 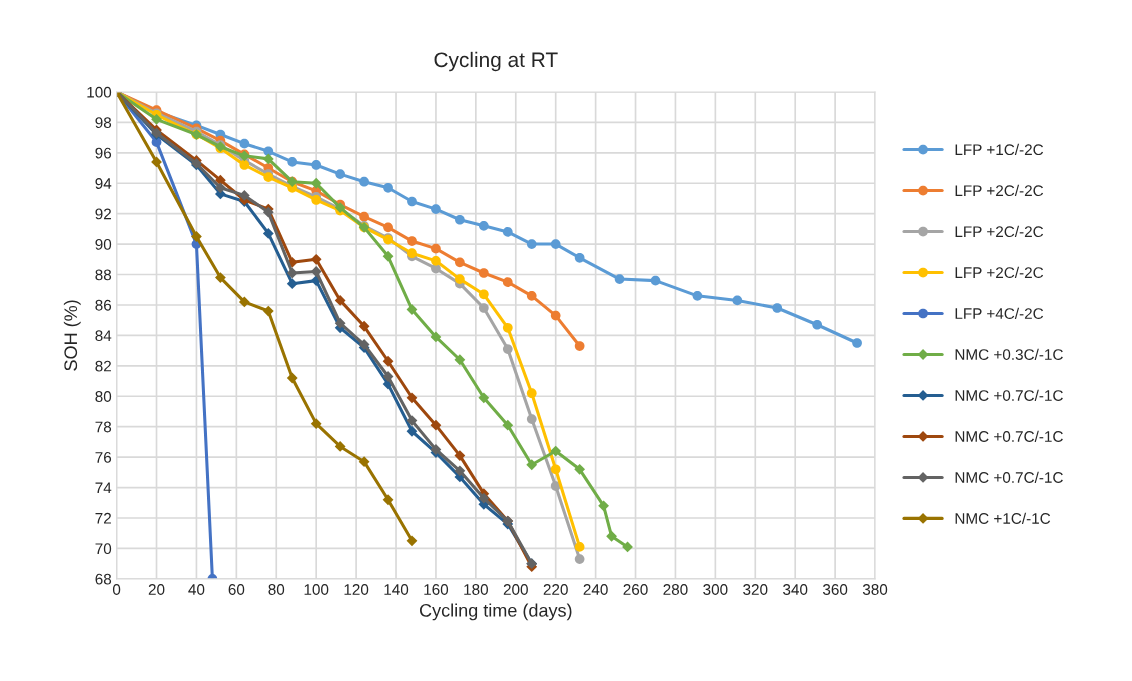 I want to click on x-tick-label: 0, so click(x=116, y=589).